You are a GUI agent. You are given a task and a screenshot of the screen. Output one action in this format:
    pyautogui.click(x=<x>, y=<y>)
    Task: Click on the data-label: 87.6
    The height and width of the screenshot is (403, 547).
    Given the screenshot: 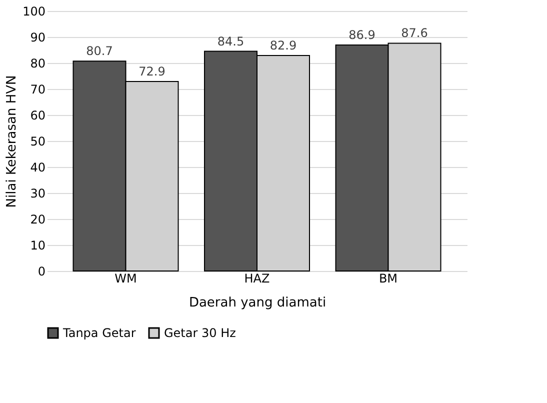 What is the action you would take?
    pyautogui.click(x=414, y=33)
    